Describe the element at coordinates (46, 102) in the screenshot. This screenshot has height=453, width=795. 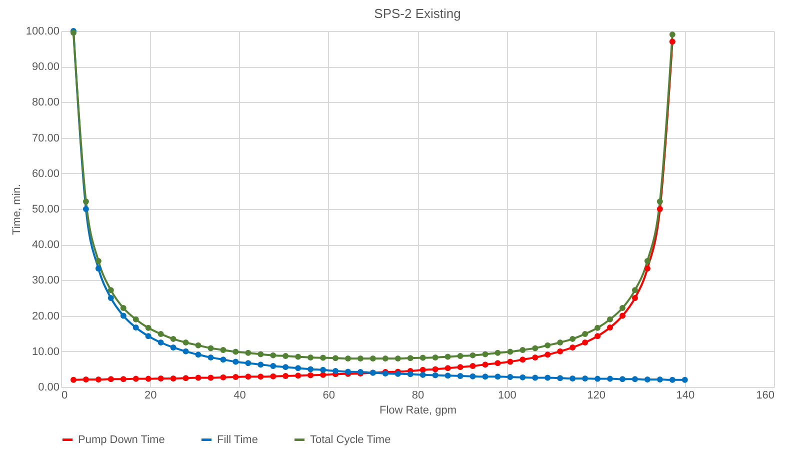
I see `y-tick-label: 80.00` at that location.